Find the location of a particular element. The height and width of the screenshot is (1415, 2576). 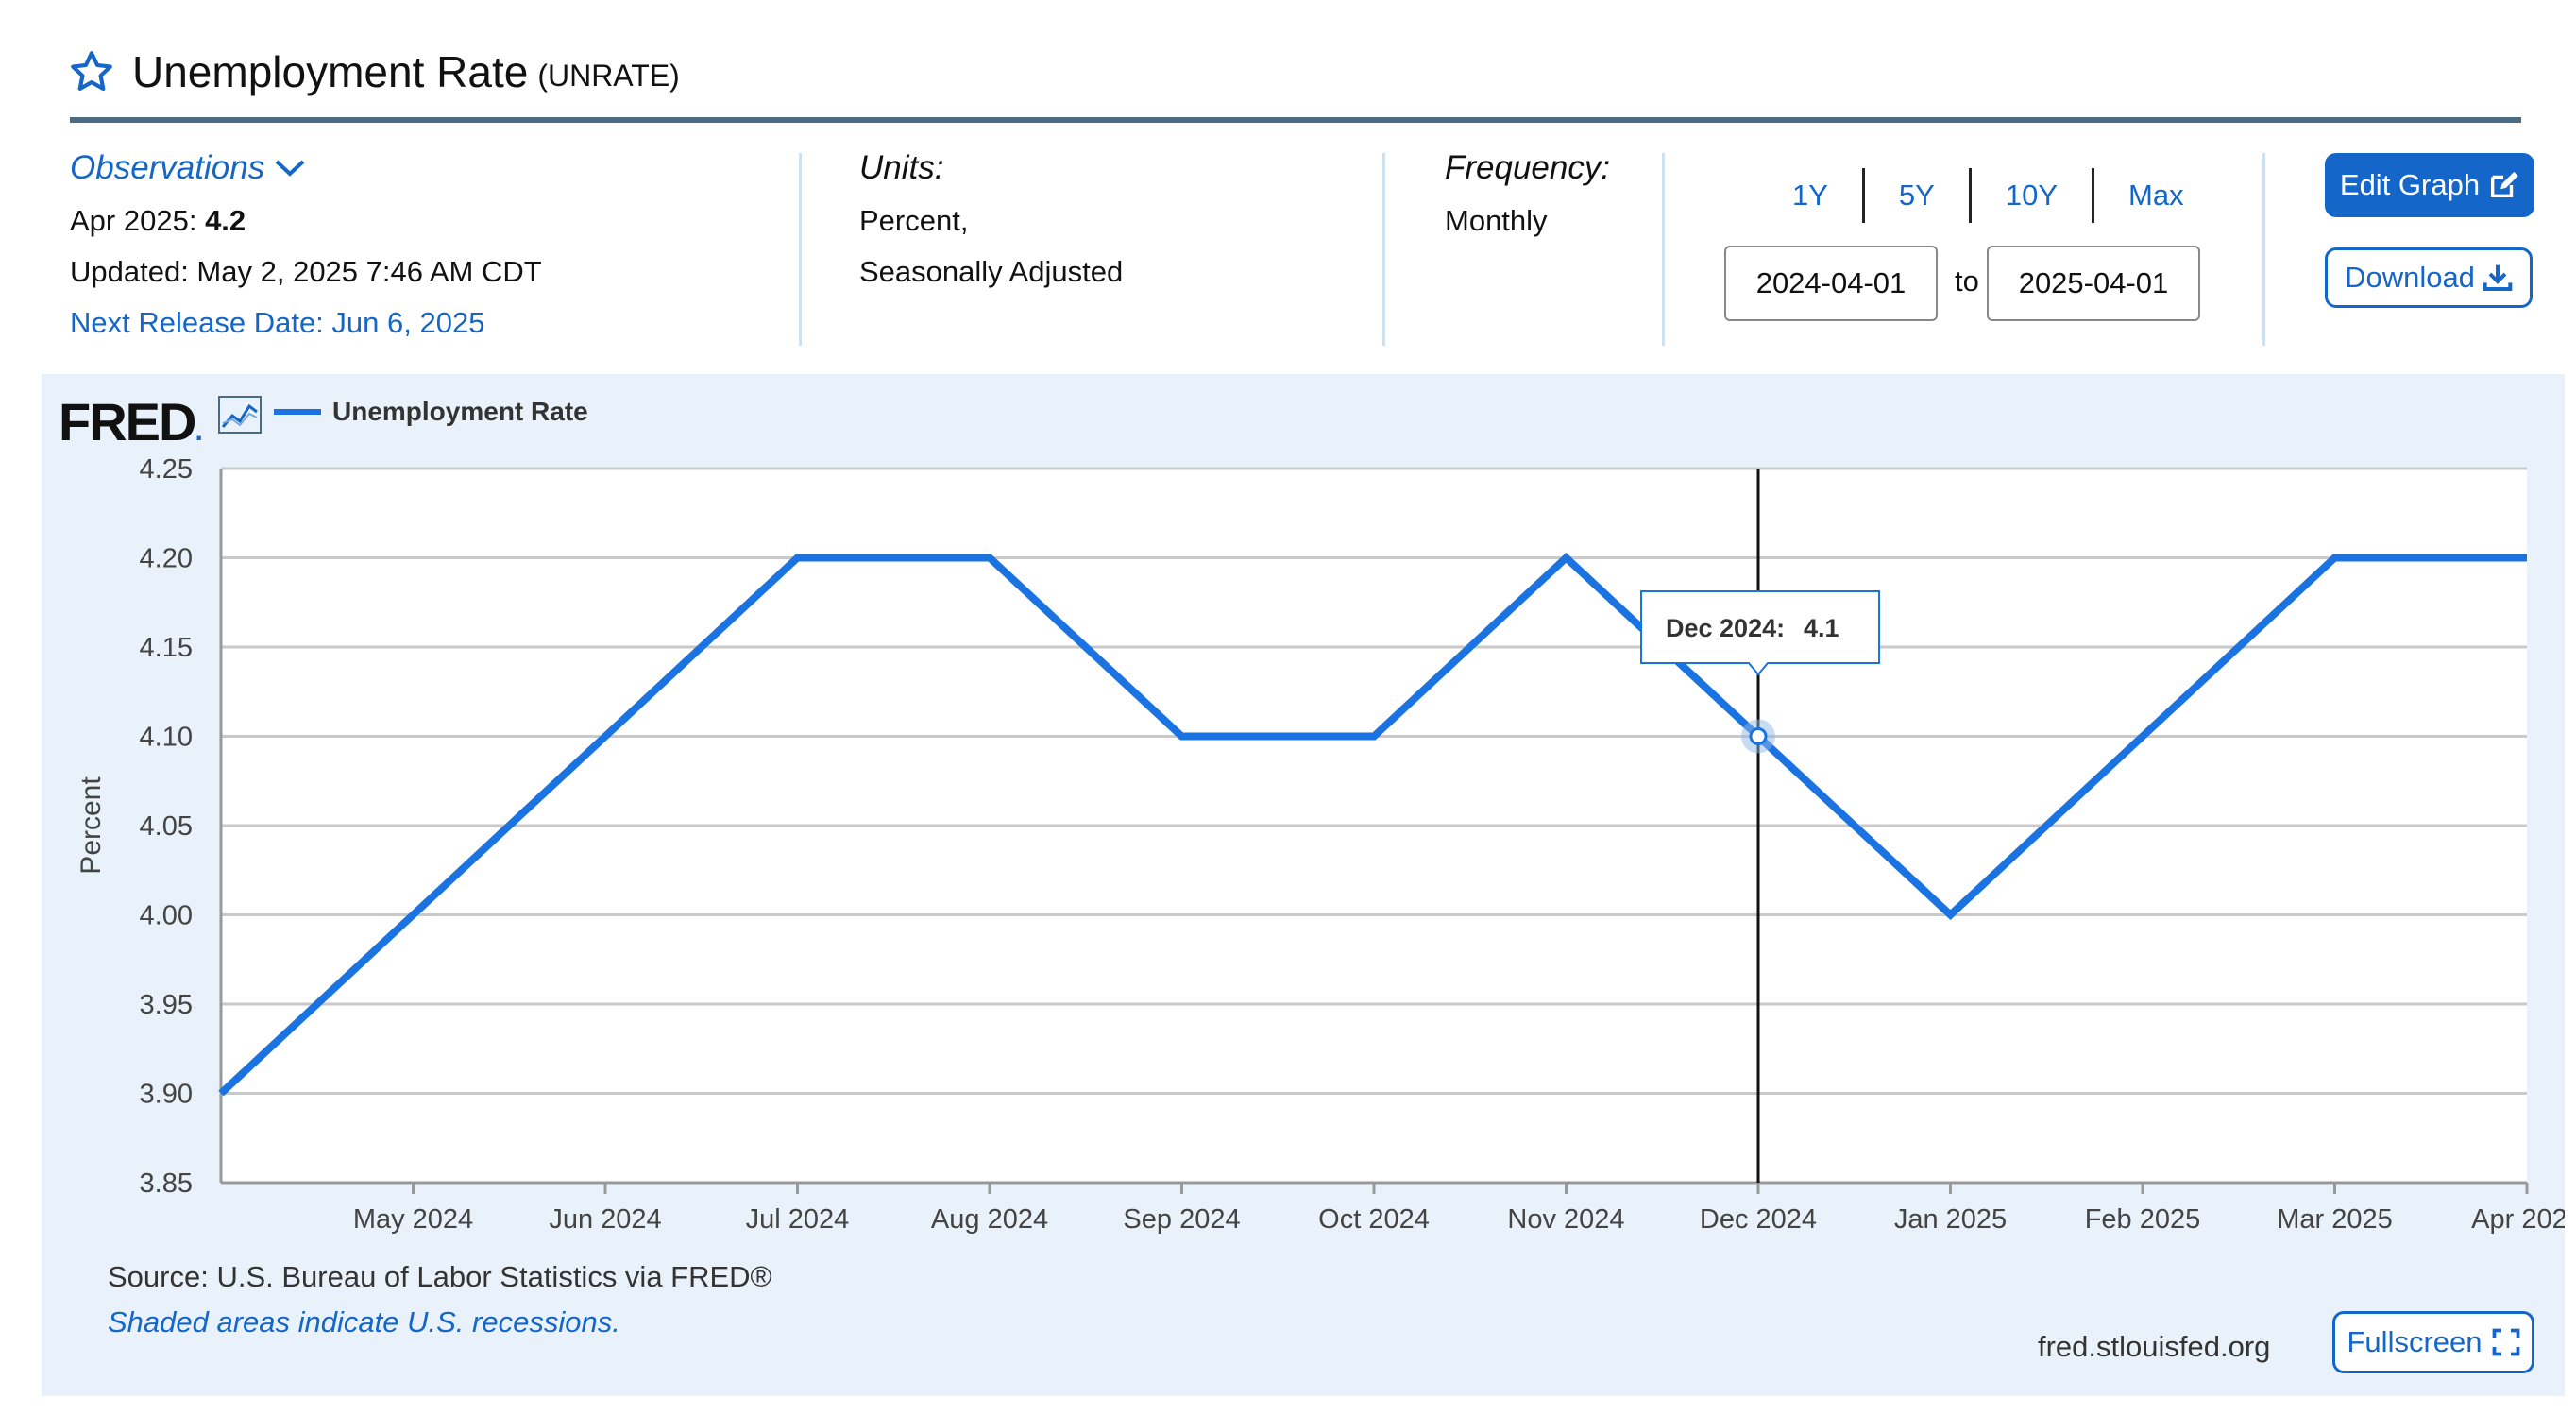

legend-swatch is located at coordinates (297, 412).